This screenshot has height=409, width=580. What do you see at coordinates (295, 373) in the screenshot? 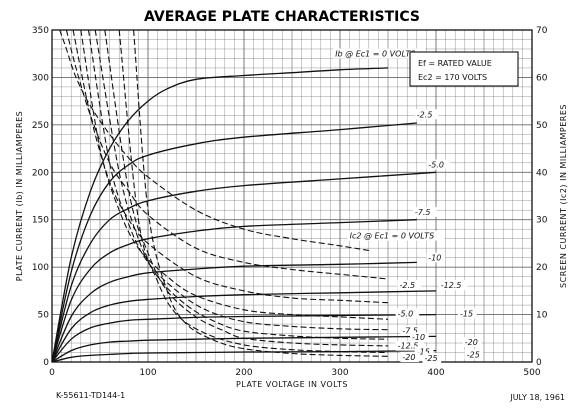
I see `x-tick-labels: 0 100 200 300 400 500` at bounding box center [295, 373].